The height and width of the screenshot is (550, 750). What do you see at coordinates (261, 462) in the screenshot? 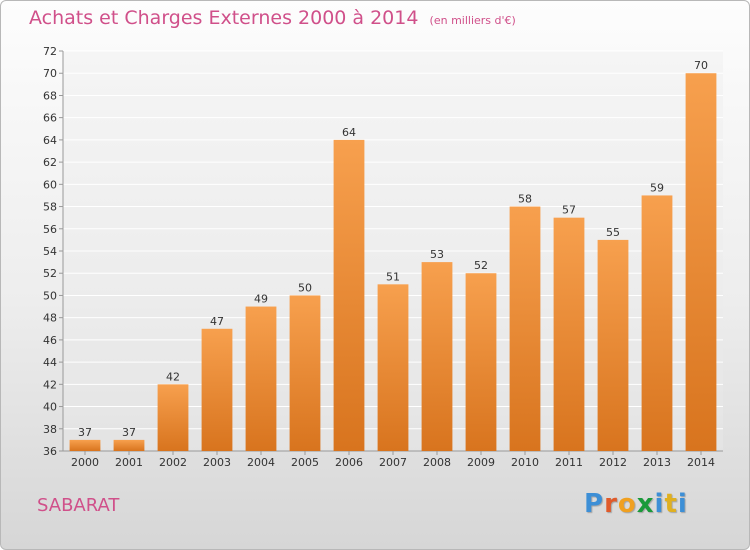
I see `x-tick-label: 2004` at bounding box center [261, 462].